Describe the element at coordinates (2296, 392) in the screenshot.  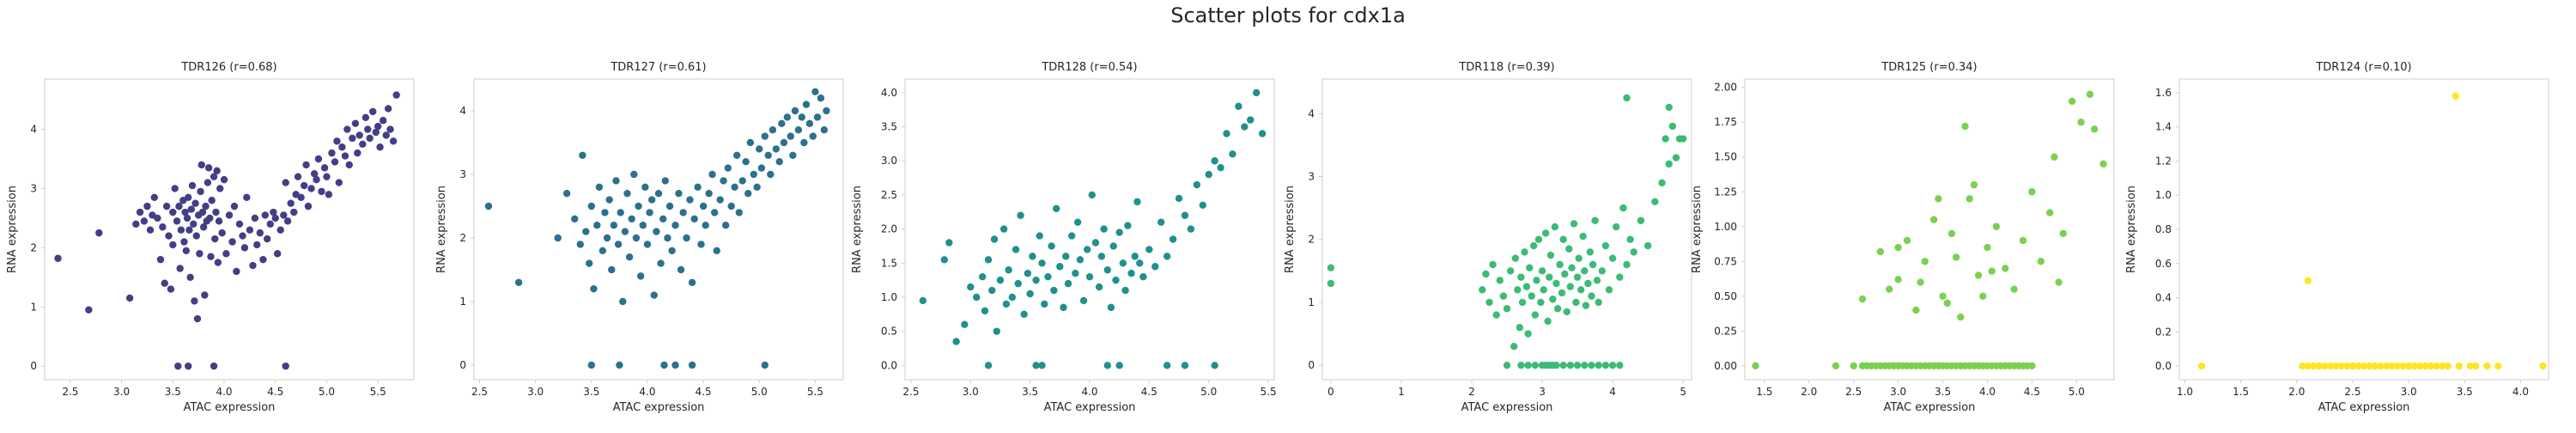
I see `x-tick-label: 2.0` at that location.